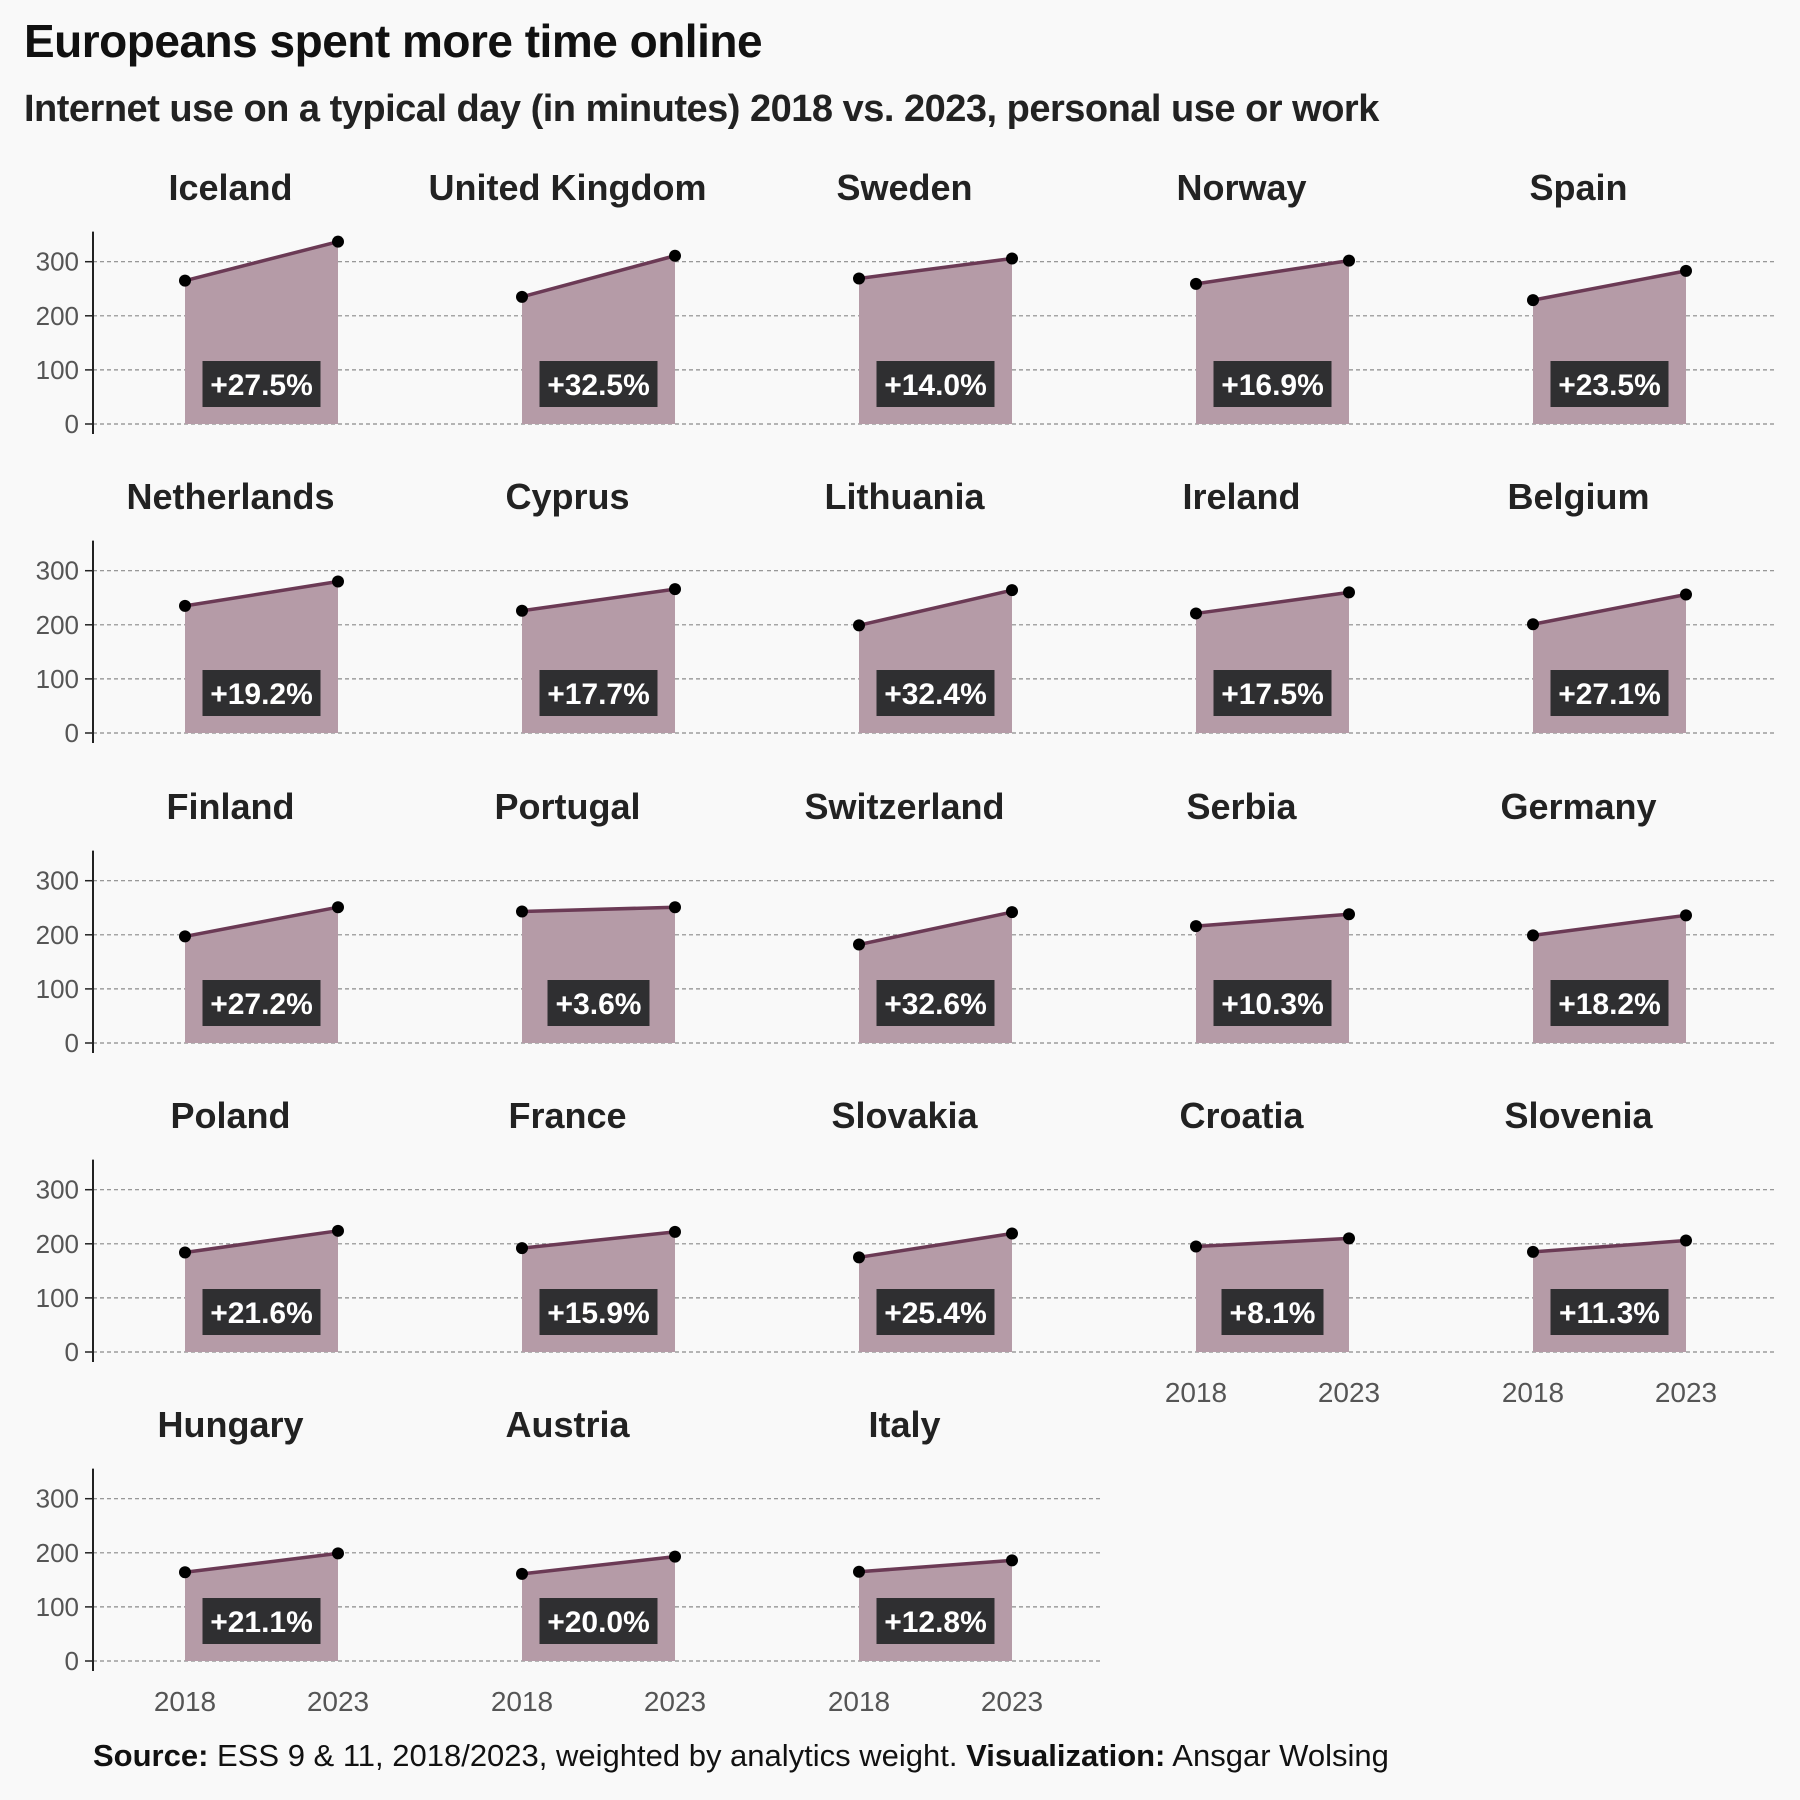  What do you see at coordinates (935, 1313) in the screenshot?
I see `change-label: +25.4%` at bounding box center [935, 1313].